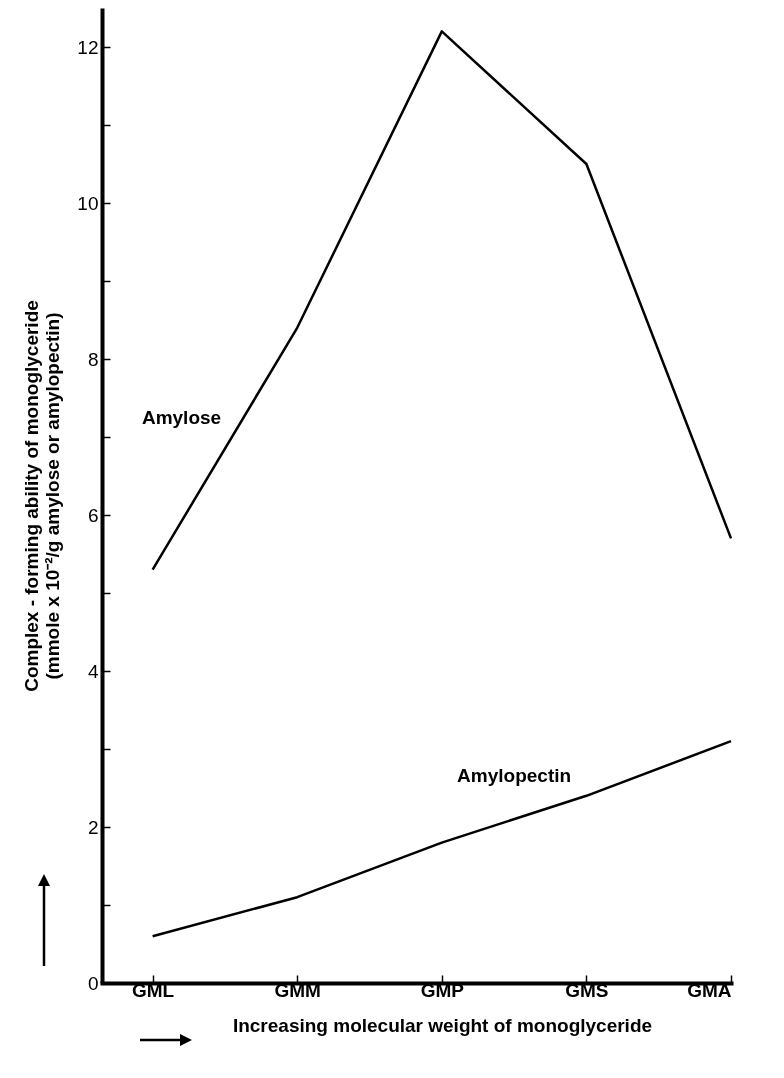  I want to click on y-tick-label: 6, so click(93, 515).